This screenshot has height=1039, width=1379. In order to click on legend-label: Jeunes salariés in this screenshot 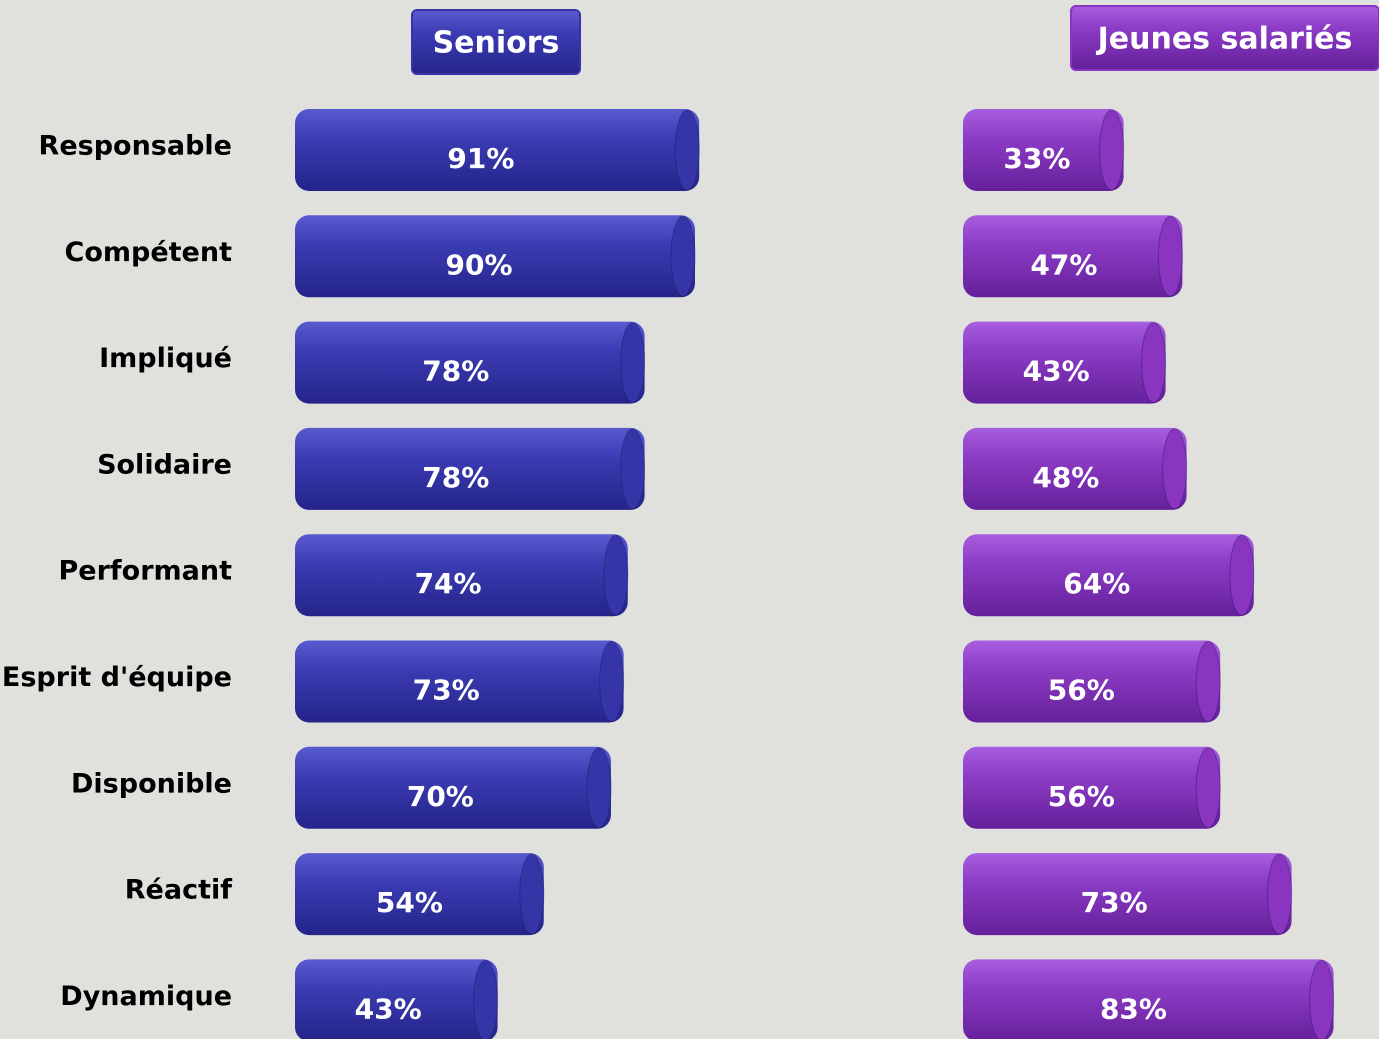, I will do `click(1224, 39)`.